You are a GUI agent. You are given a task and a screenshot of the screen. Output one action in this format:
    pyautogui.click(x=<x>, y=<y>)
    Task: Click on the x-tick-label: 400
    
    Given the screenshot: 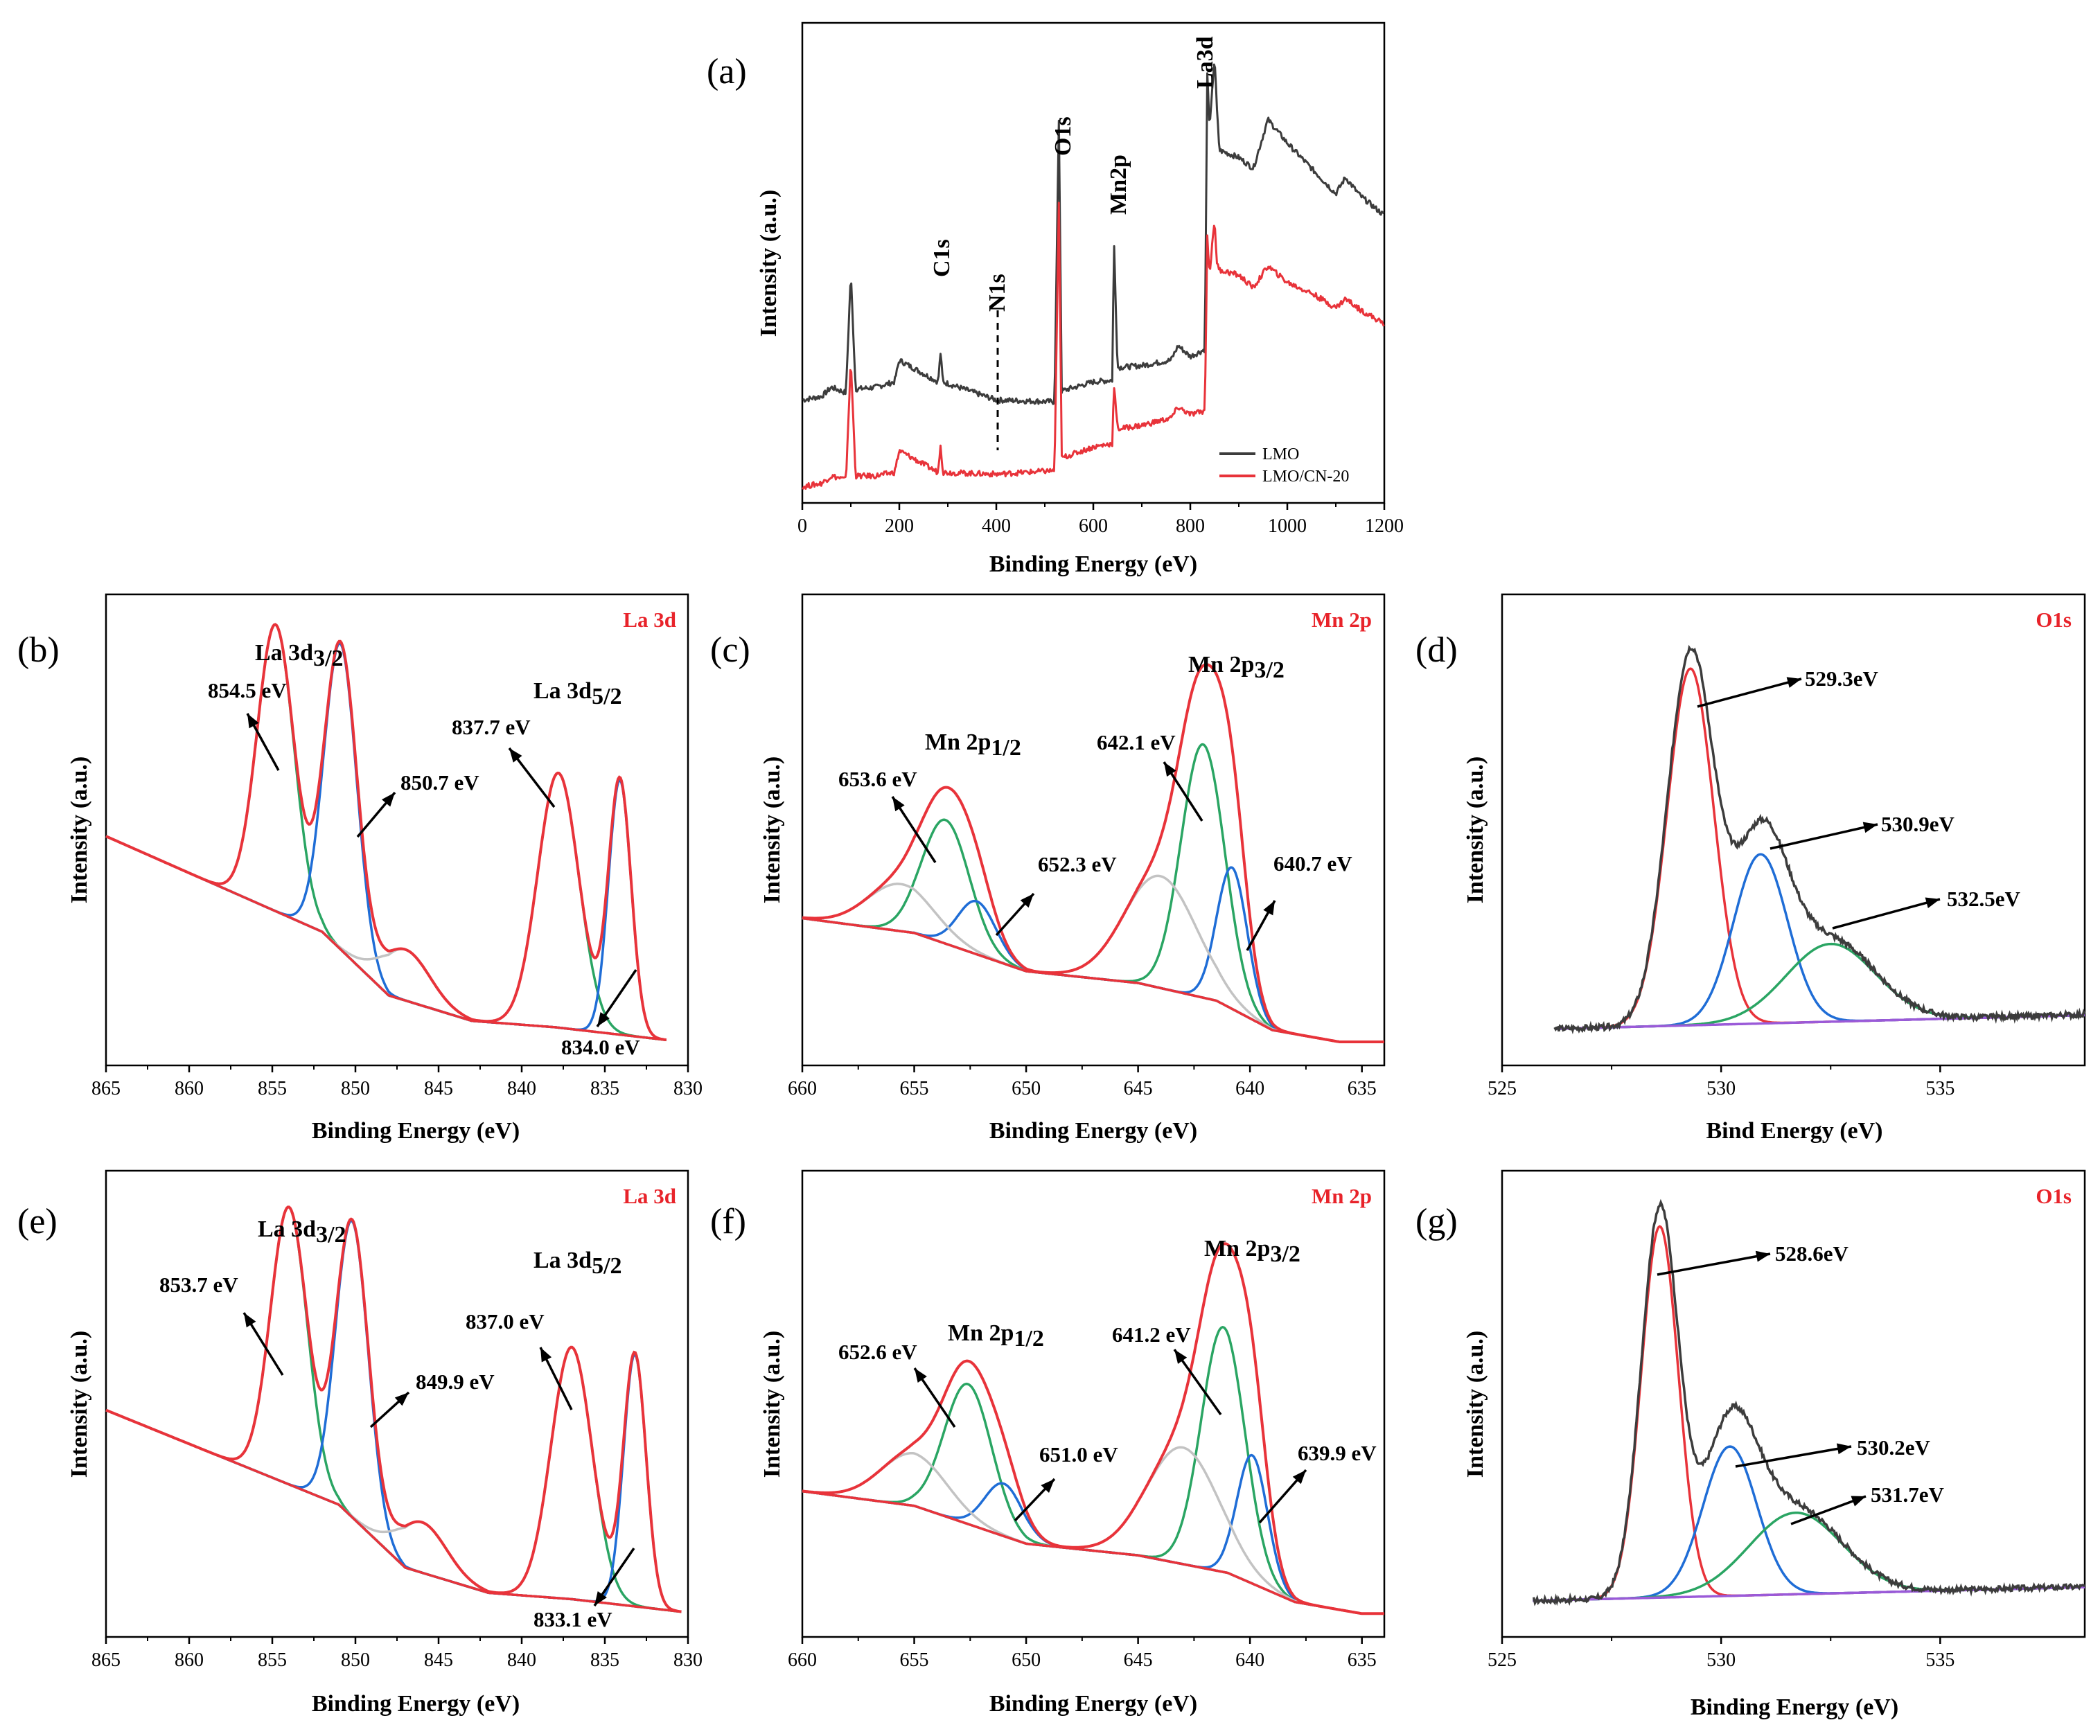 What is the action you would take?
    pyautogui.click(x=997, y=526)
    